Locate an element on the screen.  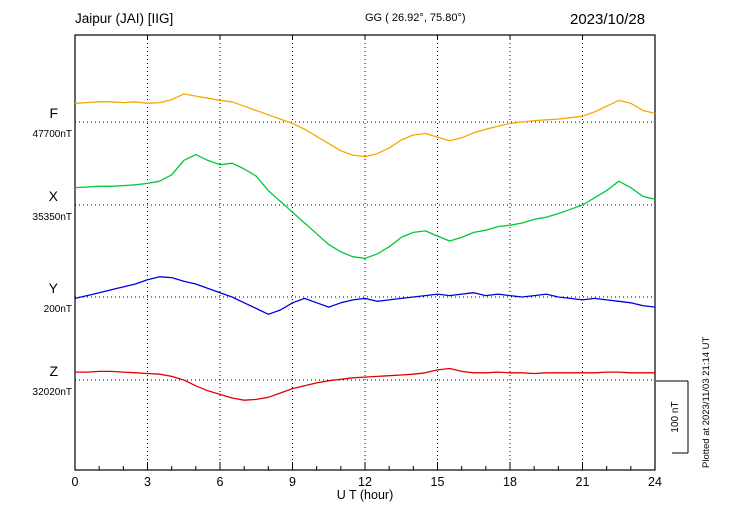
series-baseline-value-F: 47700nT is located at coordinates (52, 134).